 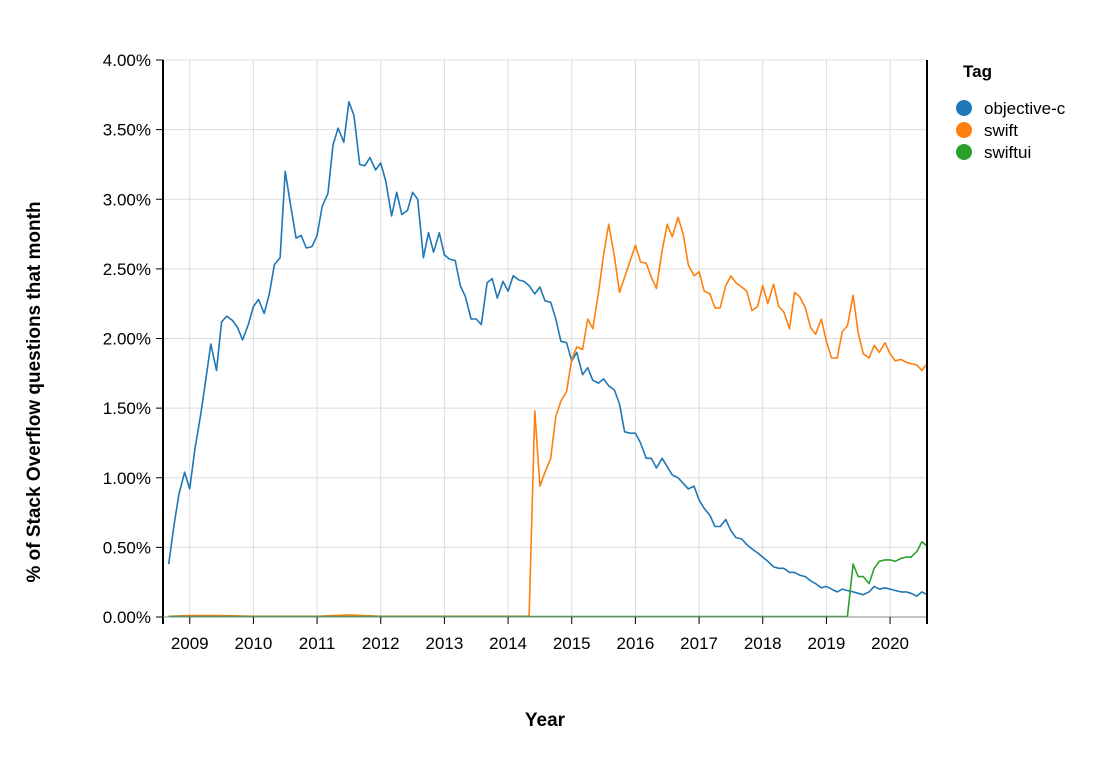 What do you see at coordinates (127, 408) in the screenshot?
I see `y-tick-label: 1.50%` at bounding box center [127, 408].